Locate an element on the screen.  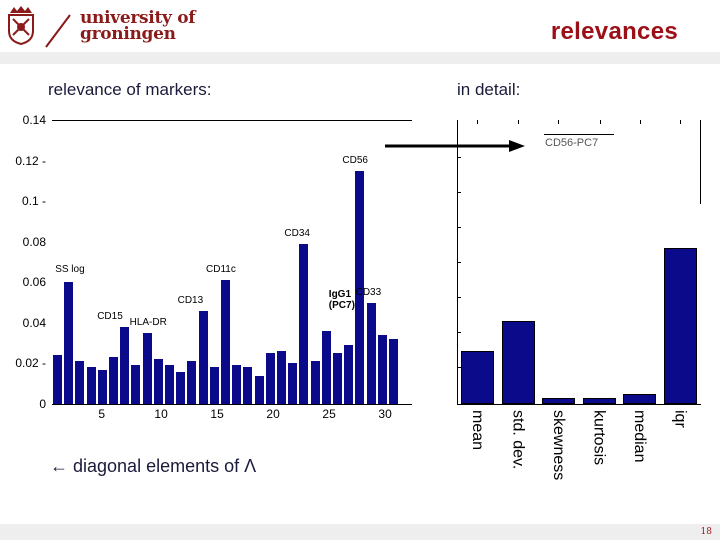
arrow-right-icon is located at coordinates (455, 146).